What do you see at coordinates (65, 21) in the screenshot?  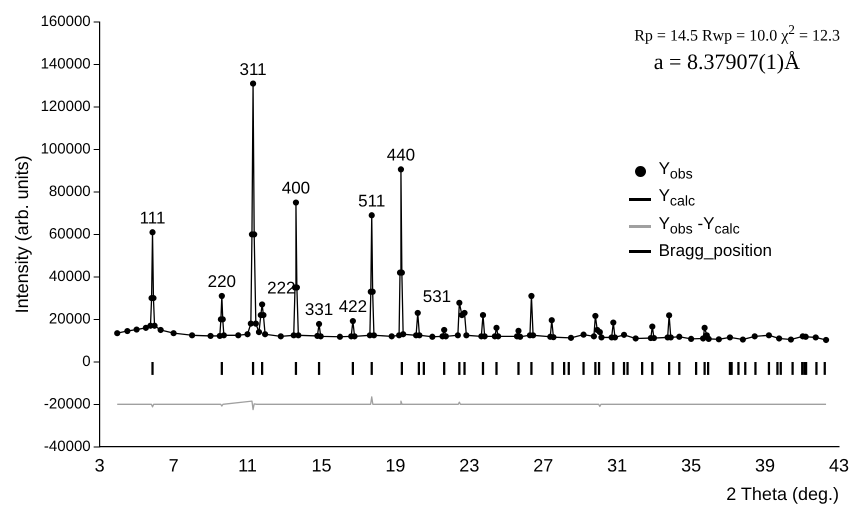 I see `y-tick-label: 160000` at bounding box center [65, 21].